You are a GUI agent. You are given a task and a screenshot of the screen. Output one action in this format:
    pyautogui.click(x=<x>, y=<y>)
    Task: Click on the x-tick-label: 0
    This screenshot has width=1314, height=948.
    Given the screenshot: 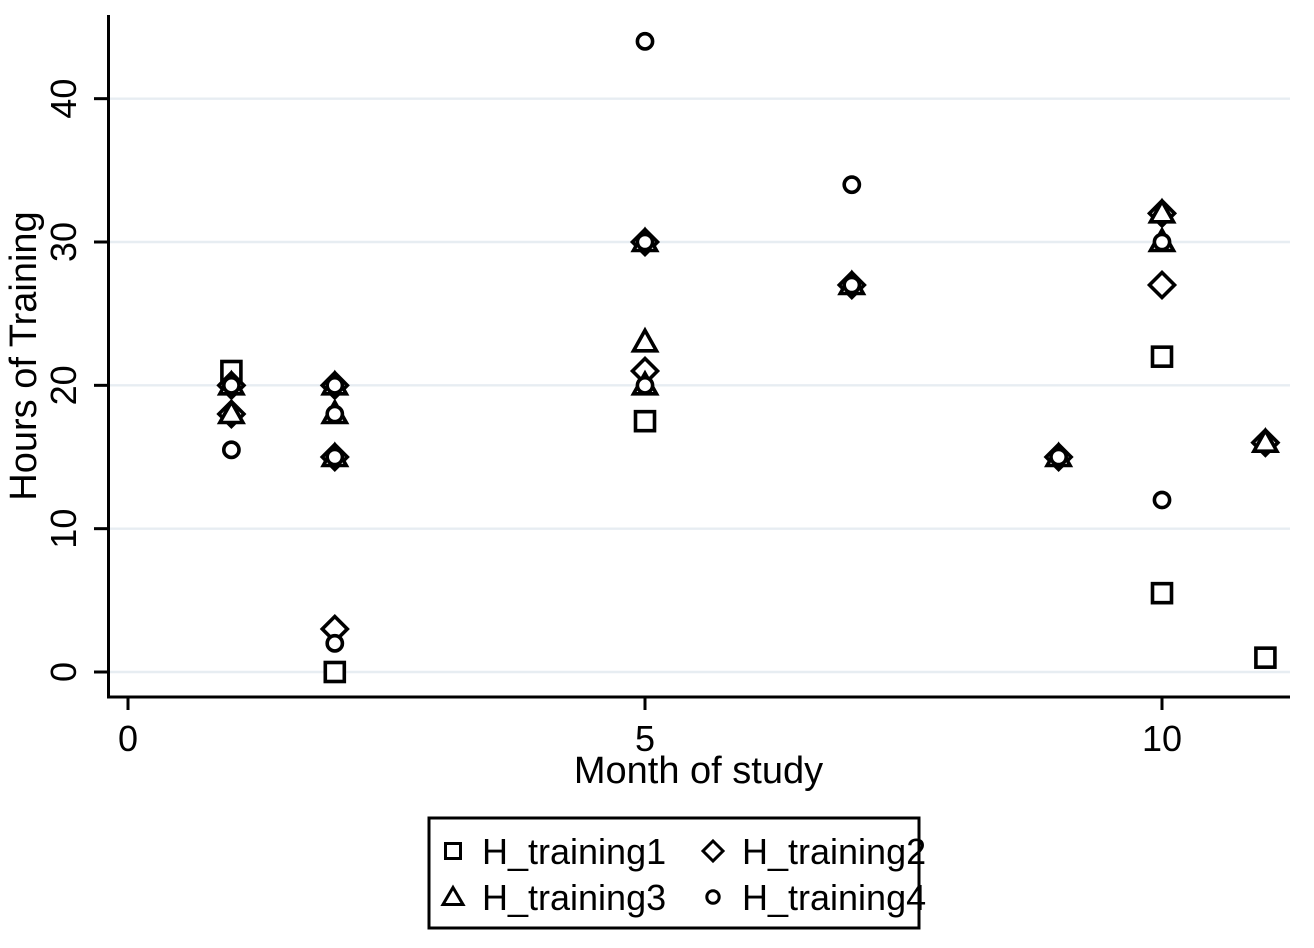 What is the action you would take?
    pyautogui.click(x=128, y=738)
    